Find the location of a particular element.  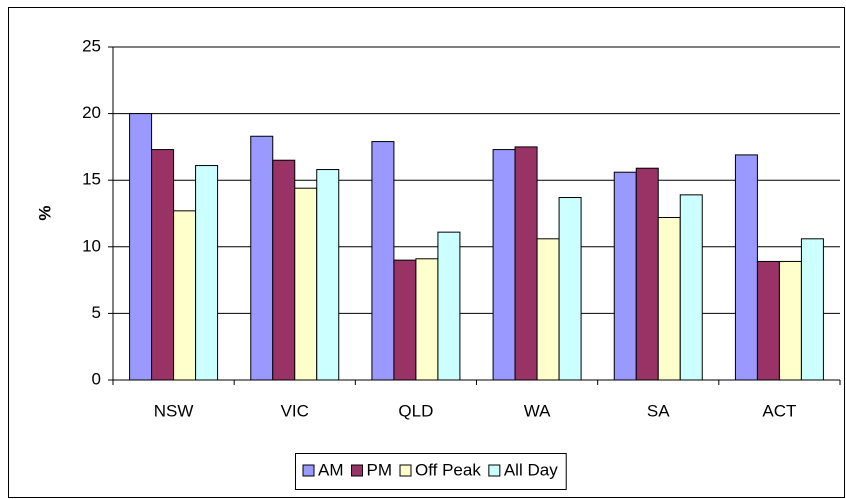

x-tick-label: VIC is located at coordinates (295, 410).